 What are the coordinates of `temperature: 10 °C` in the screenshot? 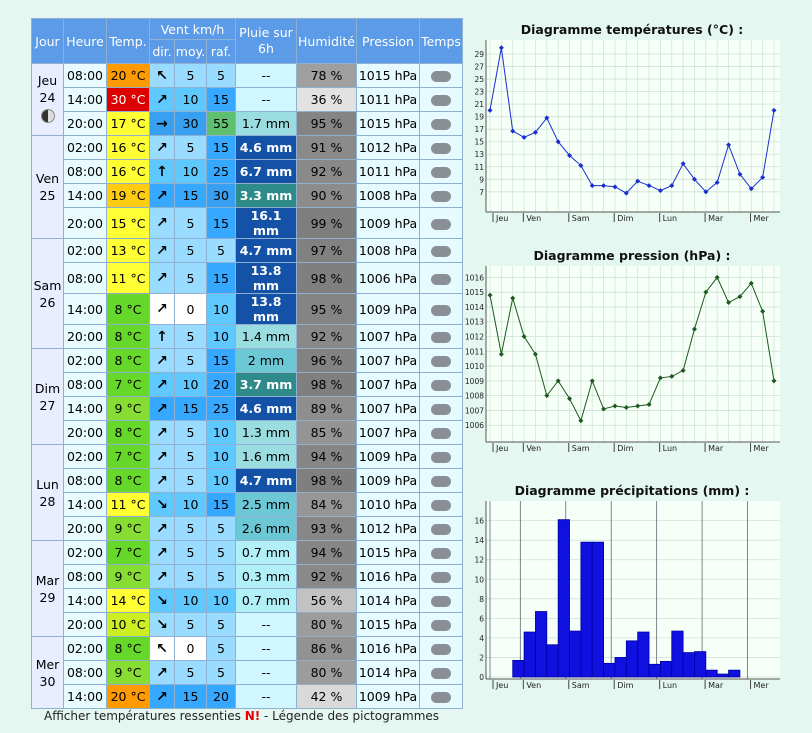 It's located at (128, 624).